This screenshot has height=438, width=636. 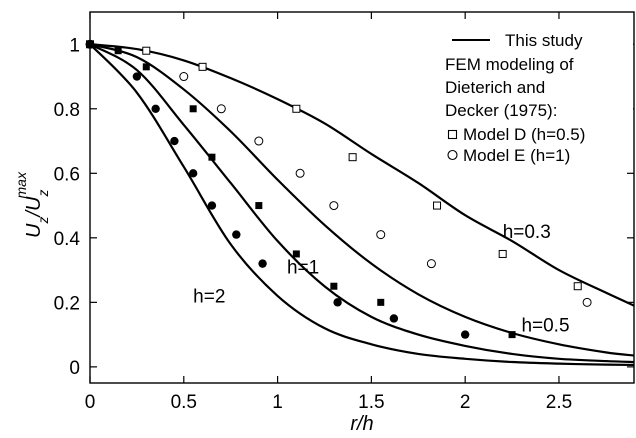 What do you see at coordinates (67, 303) in the screenshot?
I see `y-tick-label: 0.2` at bounding box center [67, 303].